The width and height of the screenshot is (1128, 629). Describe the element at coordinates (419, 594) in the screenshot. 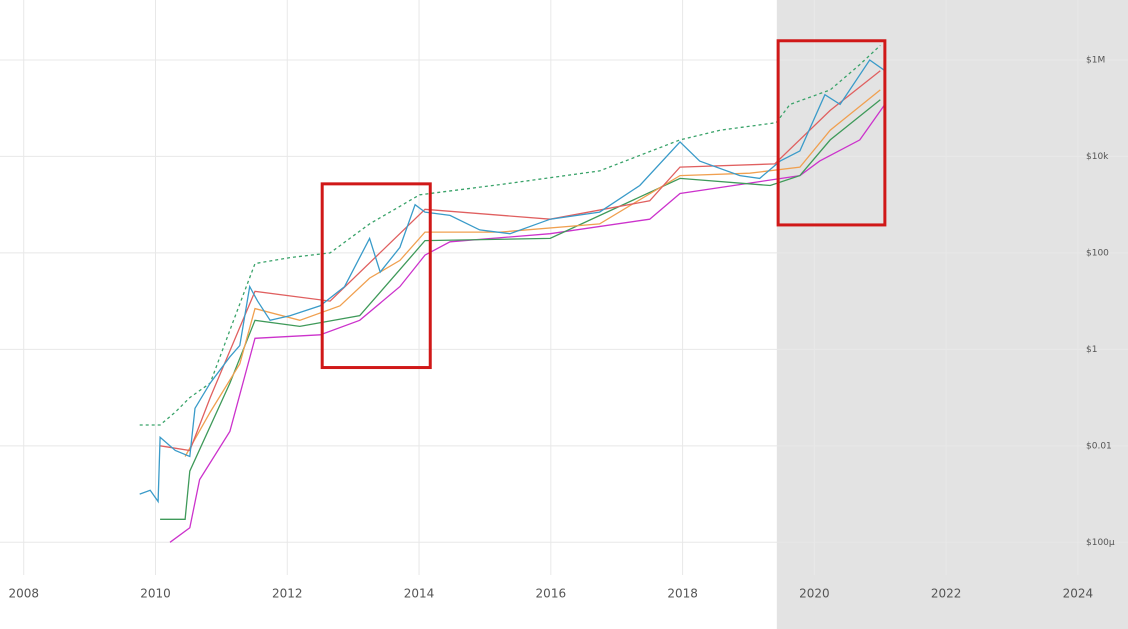

I see `x-tick-label: 2014` at that location.